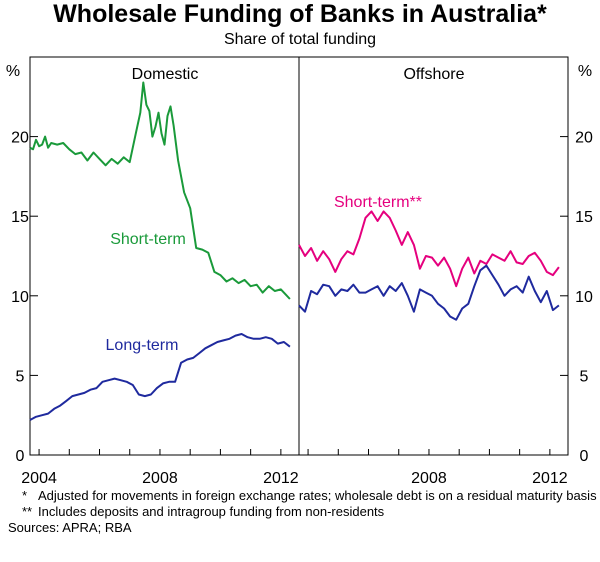 The width and height of the screenshot is (600, 562). I want to click on y-tick-label-right: 10, so click(584, 297).